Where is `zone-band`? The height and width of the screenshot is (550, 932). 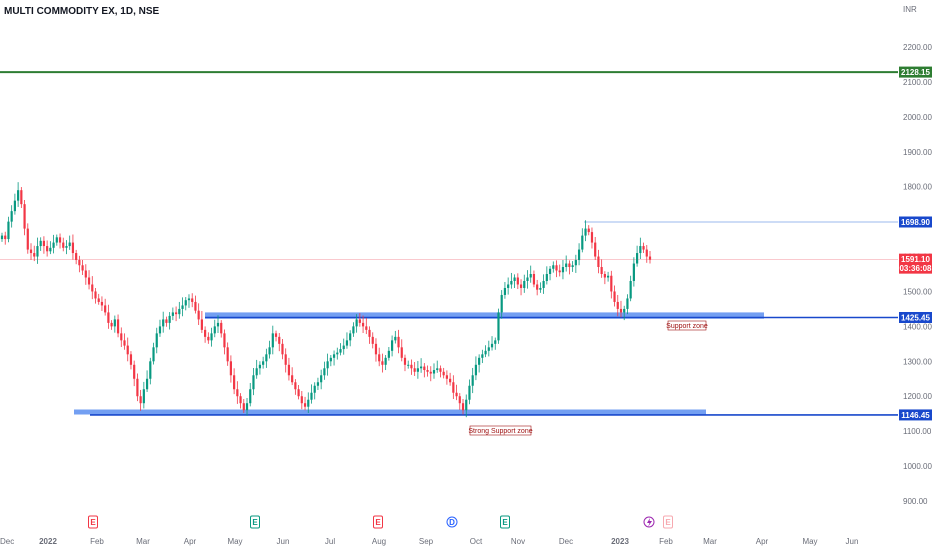
zone-band is located at coordinates (390, 412).